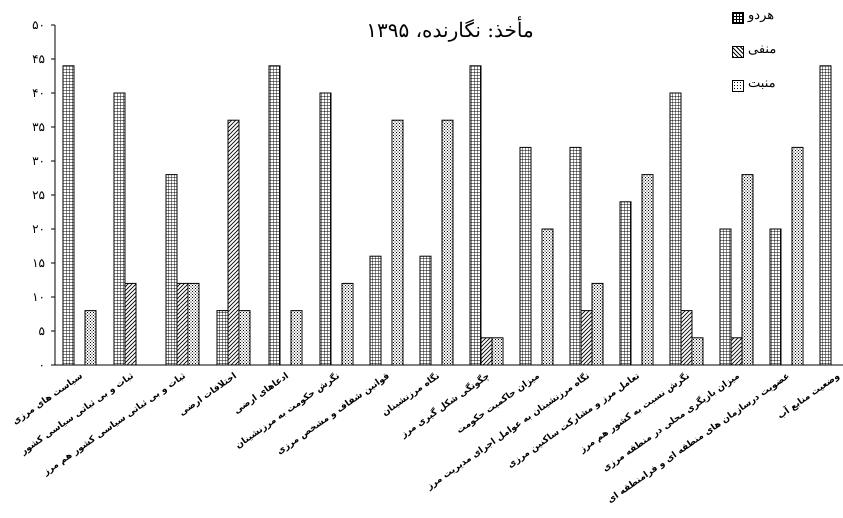 The image size is (843, 518). I want to click on y-tick-label: ۵۰, so click(38, 25).